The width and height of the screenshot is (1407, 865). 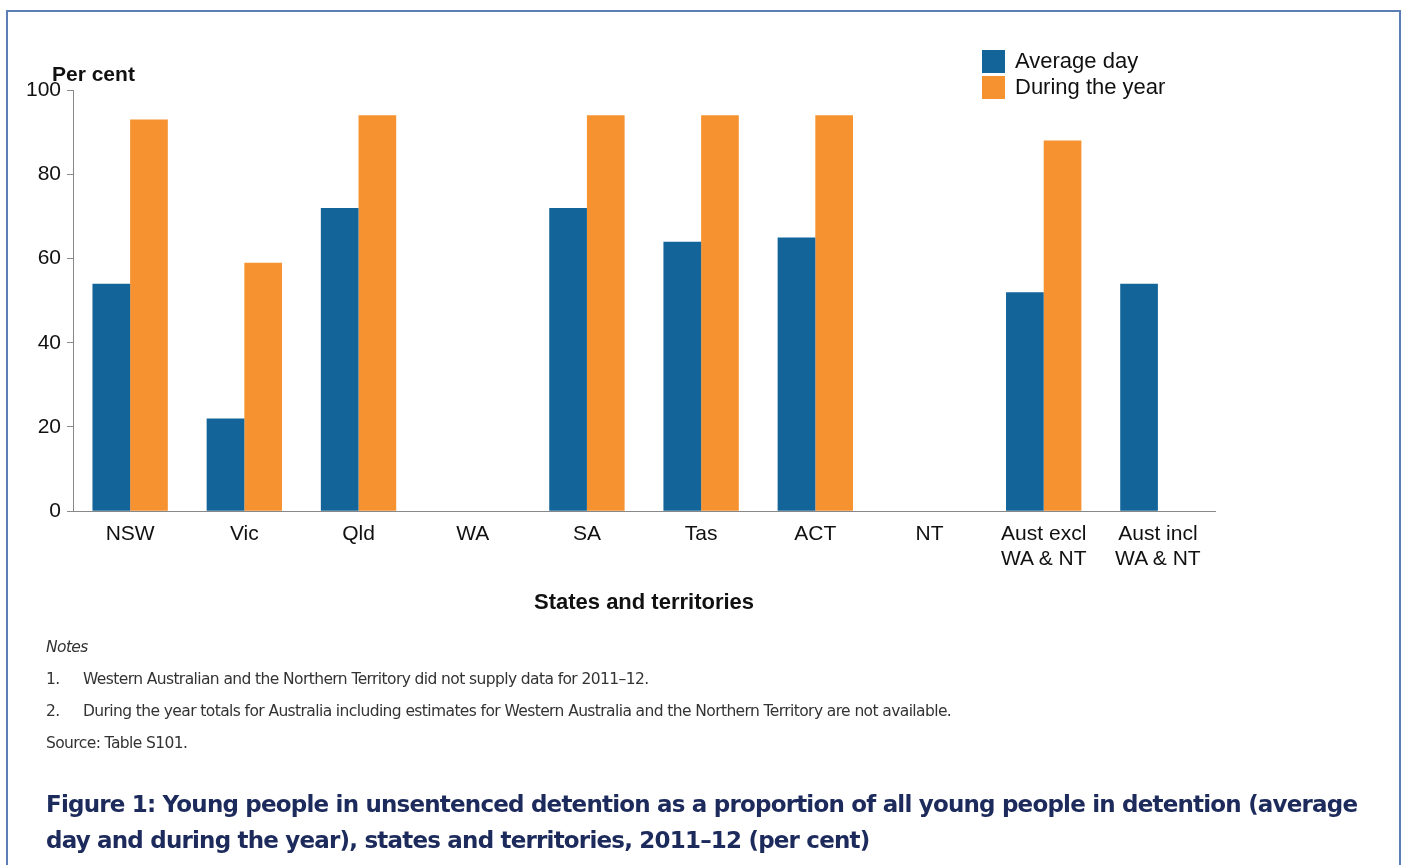 I want to click on x-tick-label: Vic, so click(x=244, y=532).